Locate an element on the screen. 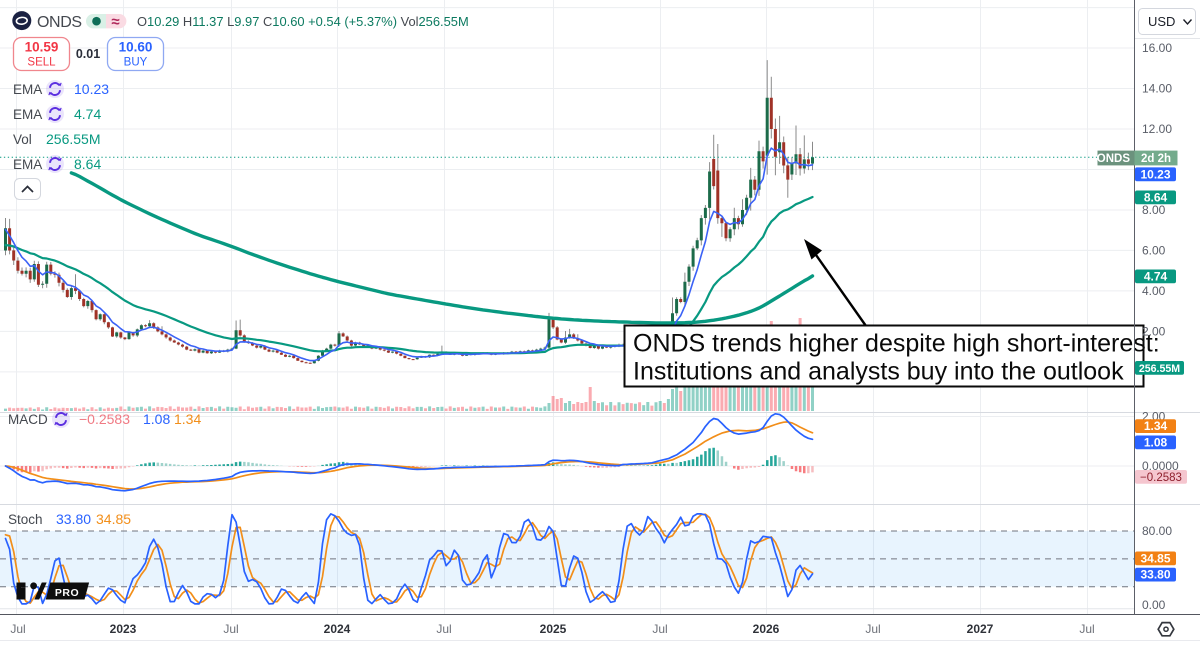 This screenshot has height=649, width=1200. svg-text: BUY is located at coordinates (136, 63).